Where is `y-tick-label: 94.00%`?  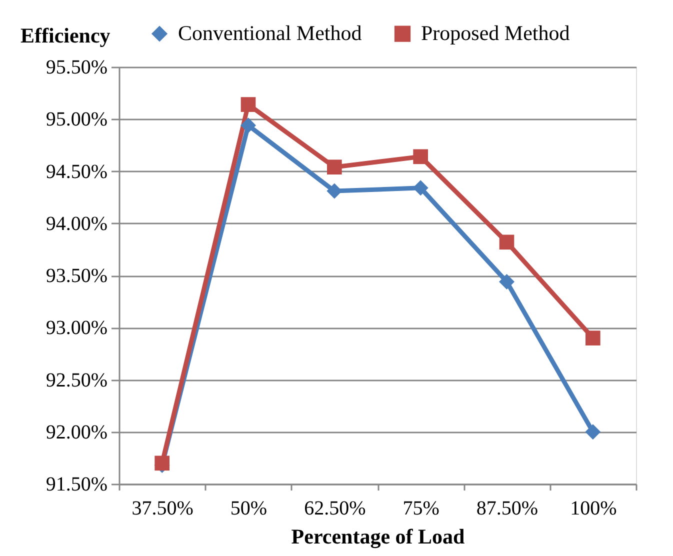
y-tick-label: 94.00% is located at coordinates (77, 223).